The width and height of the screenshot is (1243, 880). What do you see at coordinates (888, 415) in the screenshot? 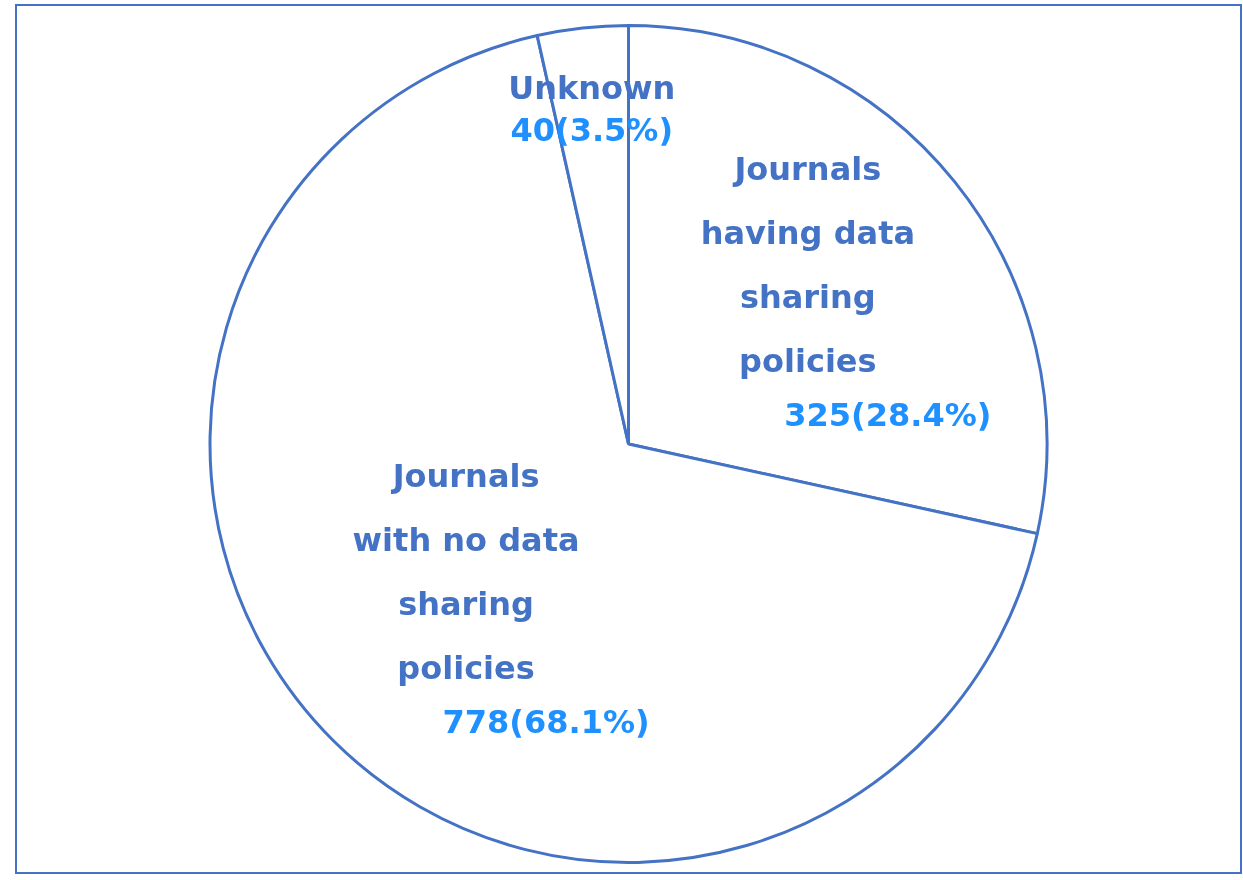
I see `data-label: 325(28.4%)` at bounding box center [888, 415].